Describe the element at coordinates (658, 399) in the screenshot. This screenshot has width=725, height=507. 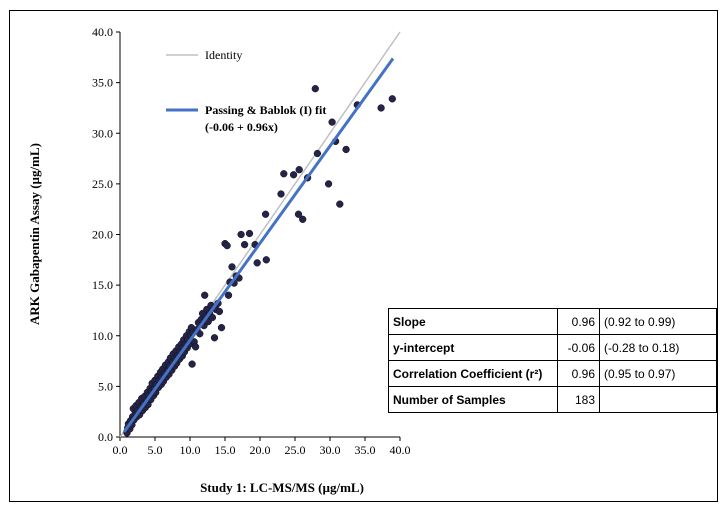
I see `stats-ci` at that location.